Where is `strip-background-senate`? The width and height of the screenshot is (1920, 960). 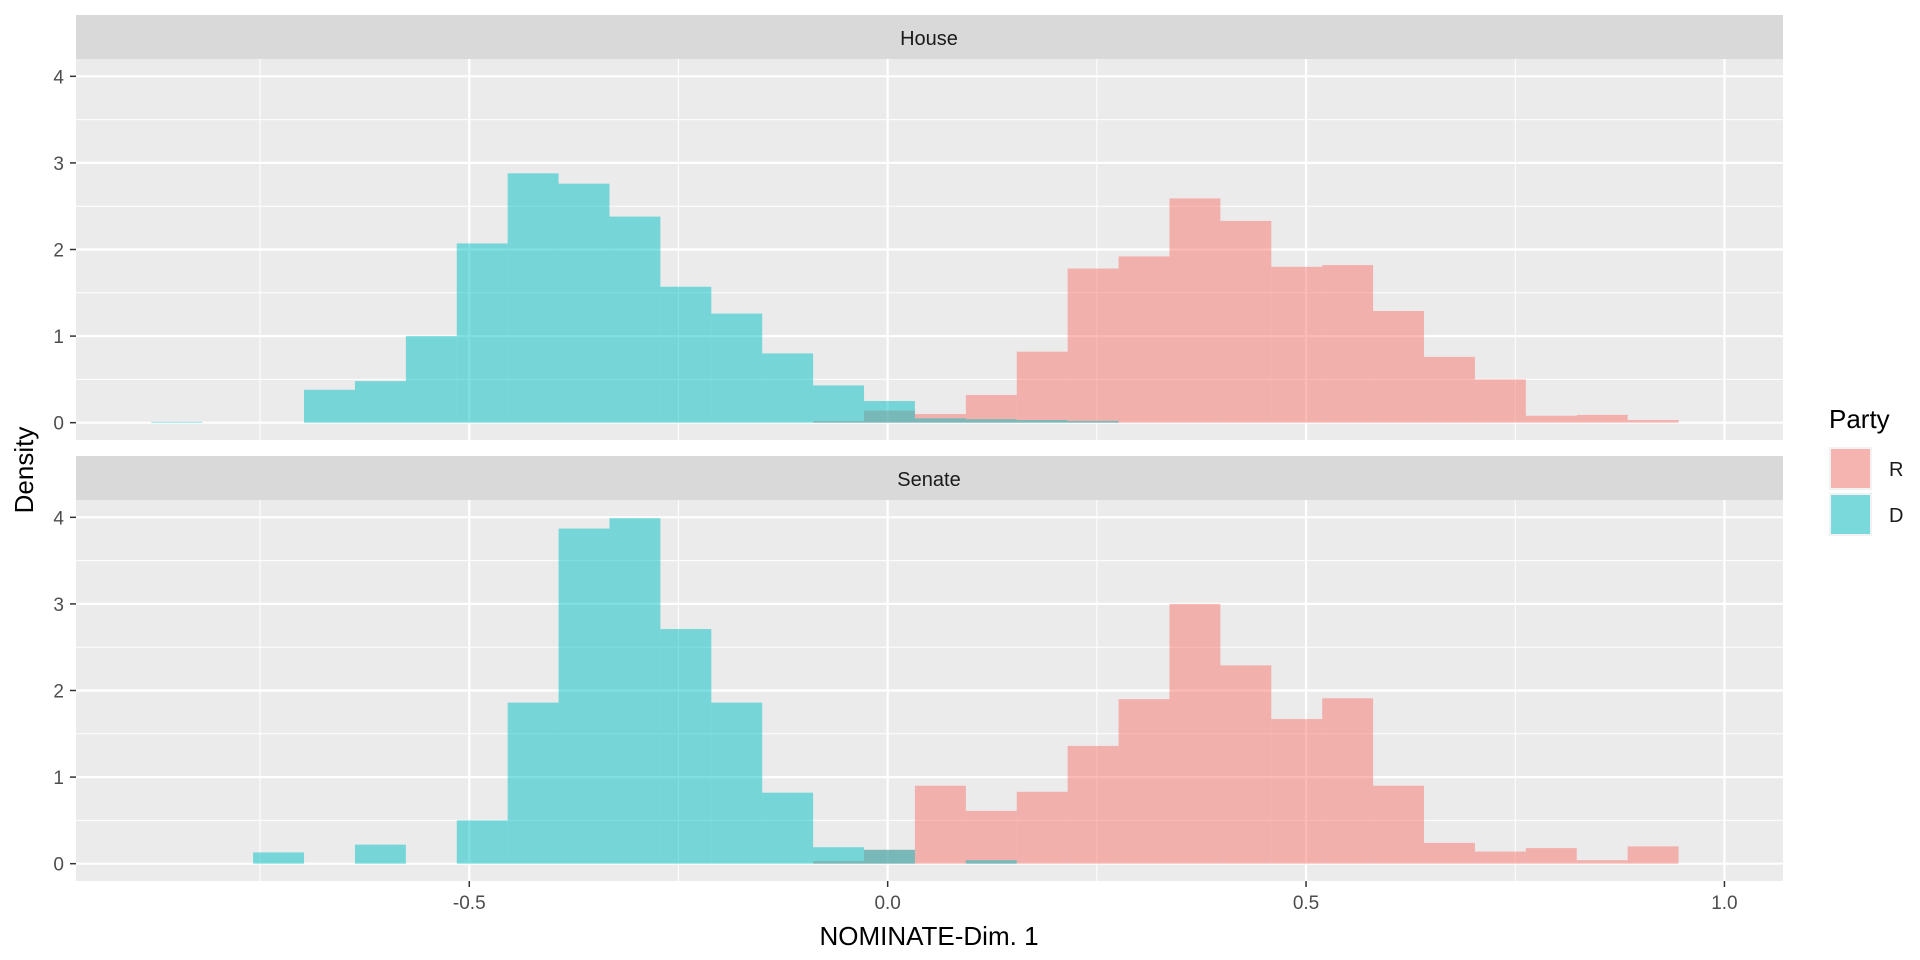
strip-background-senate is located at coordinates (929, 478).